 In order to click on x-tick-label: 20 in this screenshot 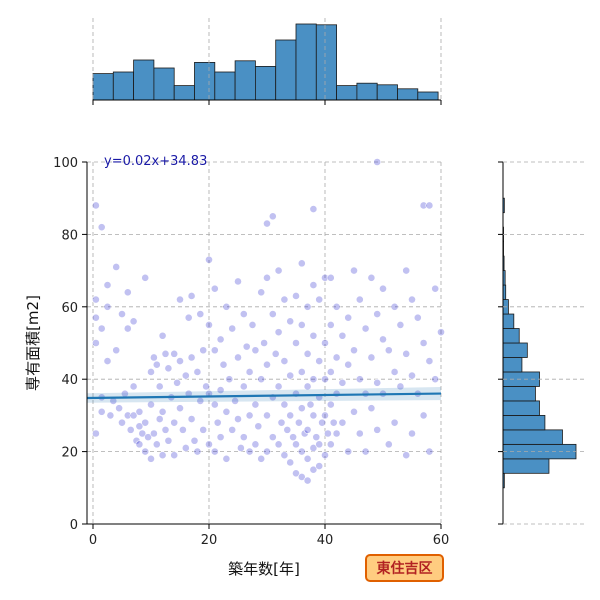, I will do `click(209, 540)`.